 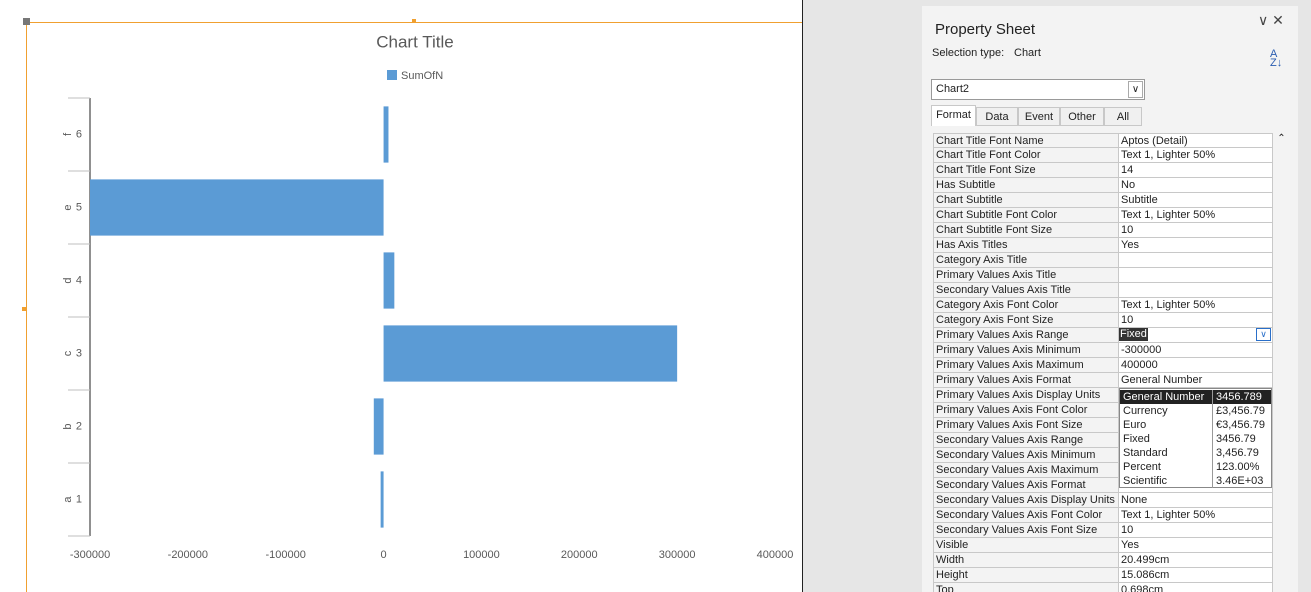 What do you see at coordinates (1195, 380) in the screenshot?
I see `property-value: General Number` at bounding box center [1195, 380].